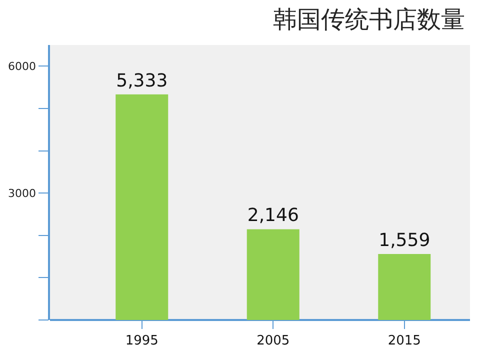 The image size is (500, 362). I want to click on x-tick-label: 1995, so click(141, 341).